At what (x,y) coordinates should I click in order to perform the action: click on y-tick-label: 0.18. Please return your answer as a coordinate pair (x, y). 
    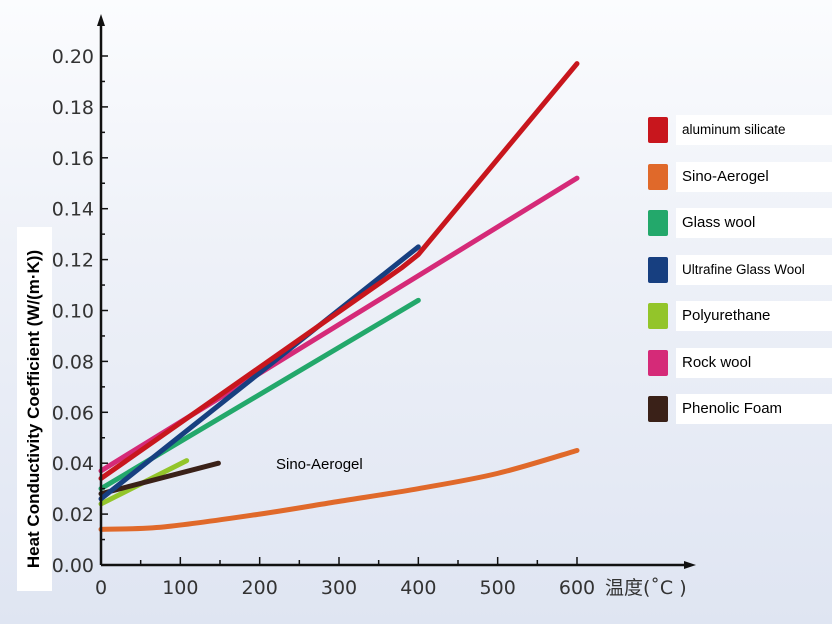
    Looking at the image, I should click on (73, 108).